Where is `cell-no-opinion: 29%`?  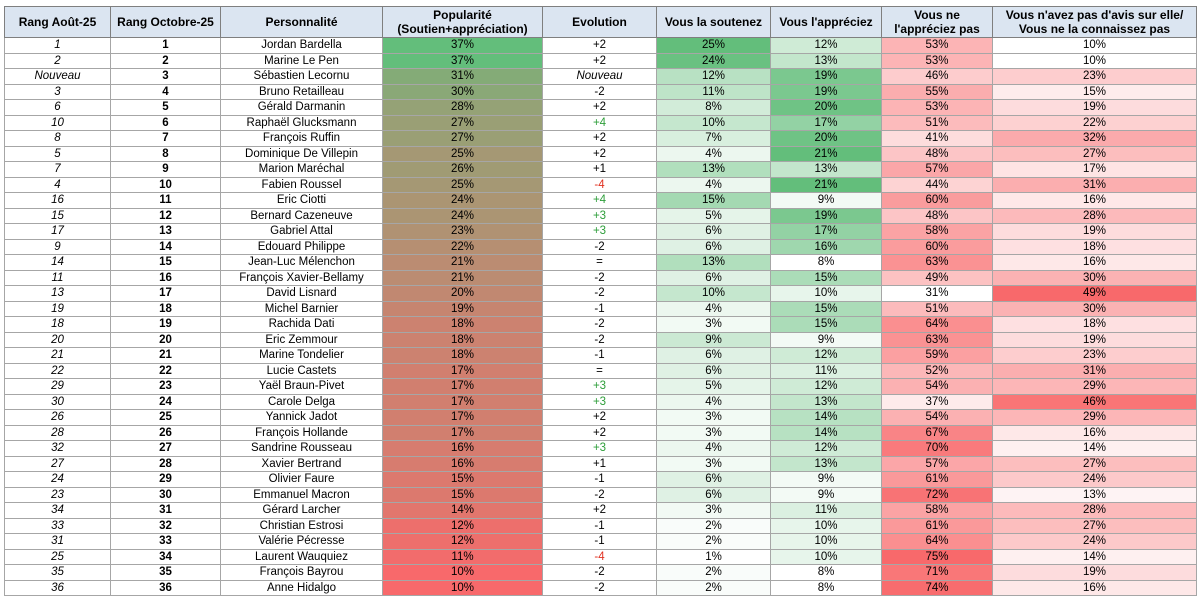
cell-no-opinion: 29% is located at coordinates (1094, 417).